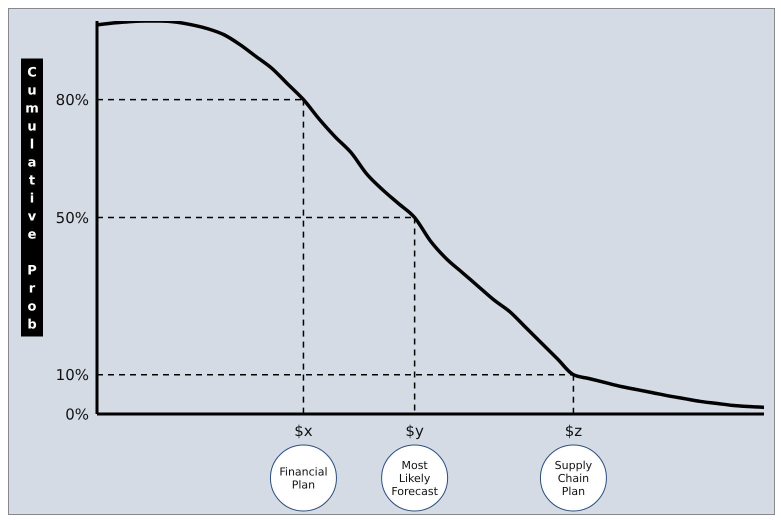 This screenshot has width=781, height=520. What do you see at coordinates (32, 199) in the screenshot?
I see `text: Cumulative Prob` at bounding box center [32, 199].